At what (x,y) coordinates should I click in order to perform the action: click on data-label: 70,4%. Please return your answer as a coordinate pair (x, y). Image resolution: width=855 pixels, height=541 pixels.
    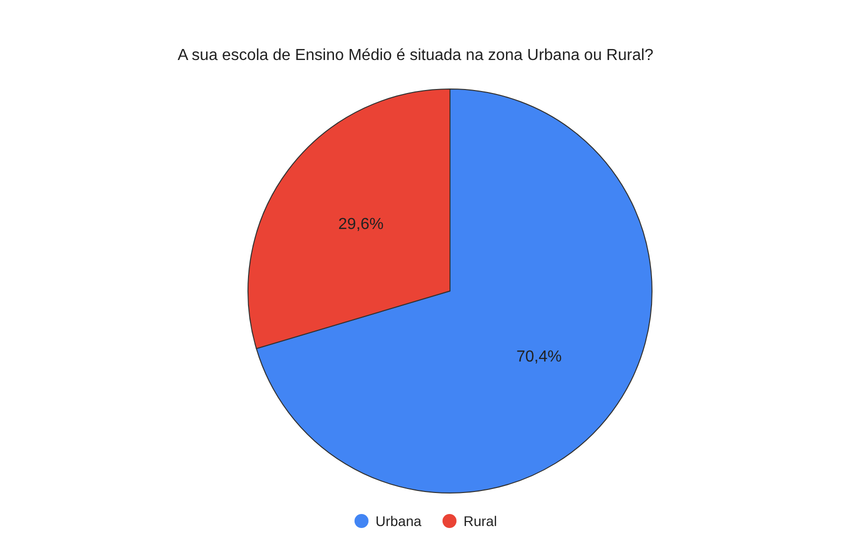
    Looking at the image, I should click on (539, 357).